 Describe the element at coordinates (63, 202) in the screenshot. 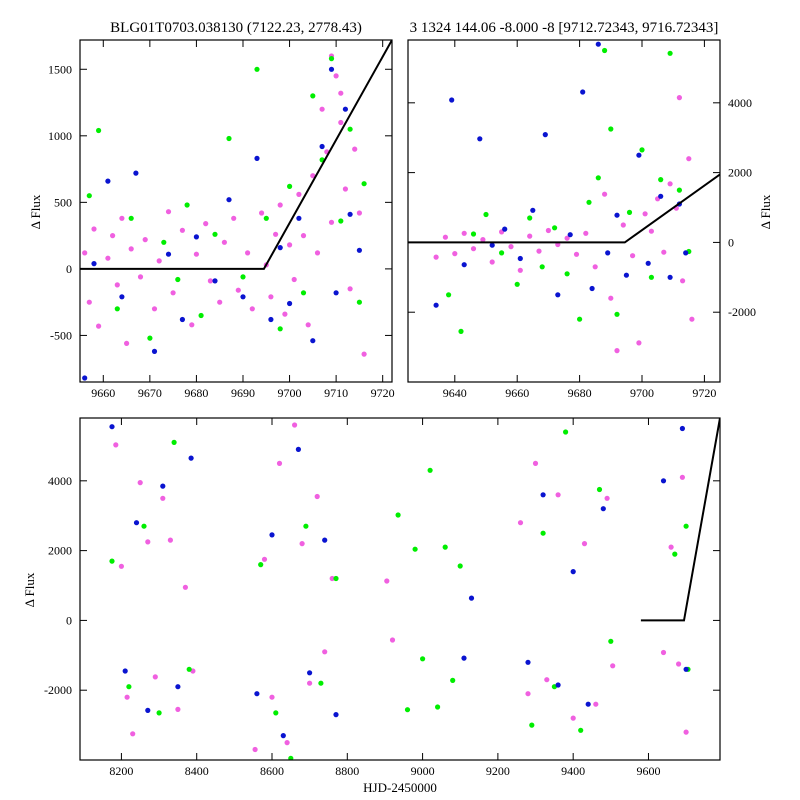

I see `y-tick-label: 500` at that location.